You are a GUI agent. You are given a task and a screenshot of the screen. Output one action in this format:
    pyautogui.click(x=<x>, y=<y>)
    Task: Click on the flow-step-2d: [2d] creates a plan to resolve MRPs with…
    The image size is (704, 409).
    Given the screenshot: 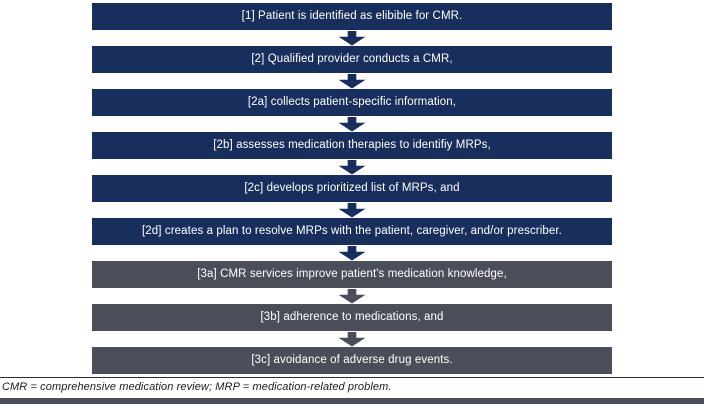 What is the action you would take?
    pyautogui.click(x=352, y=231)
    